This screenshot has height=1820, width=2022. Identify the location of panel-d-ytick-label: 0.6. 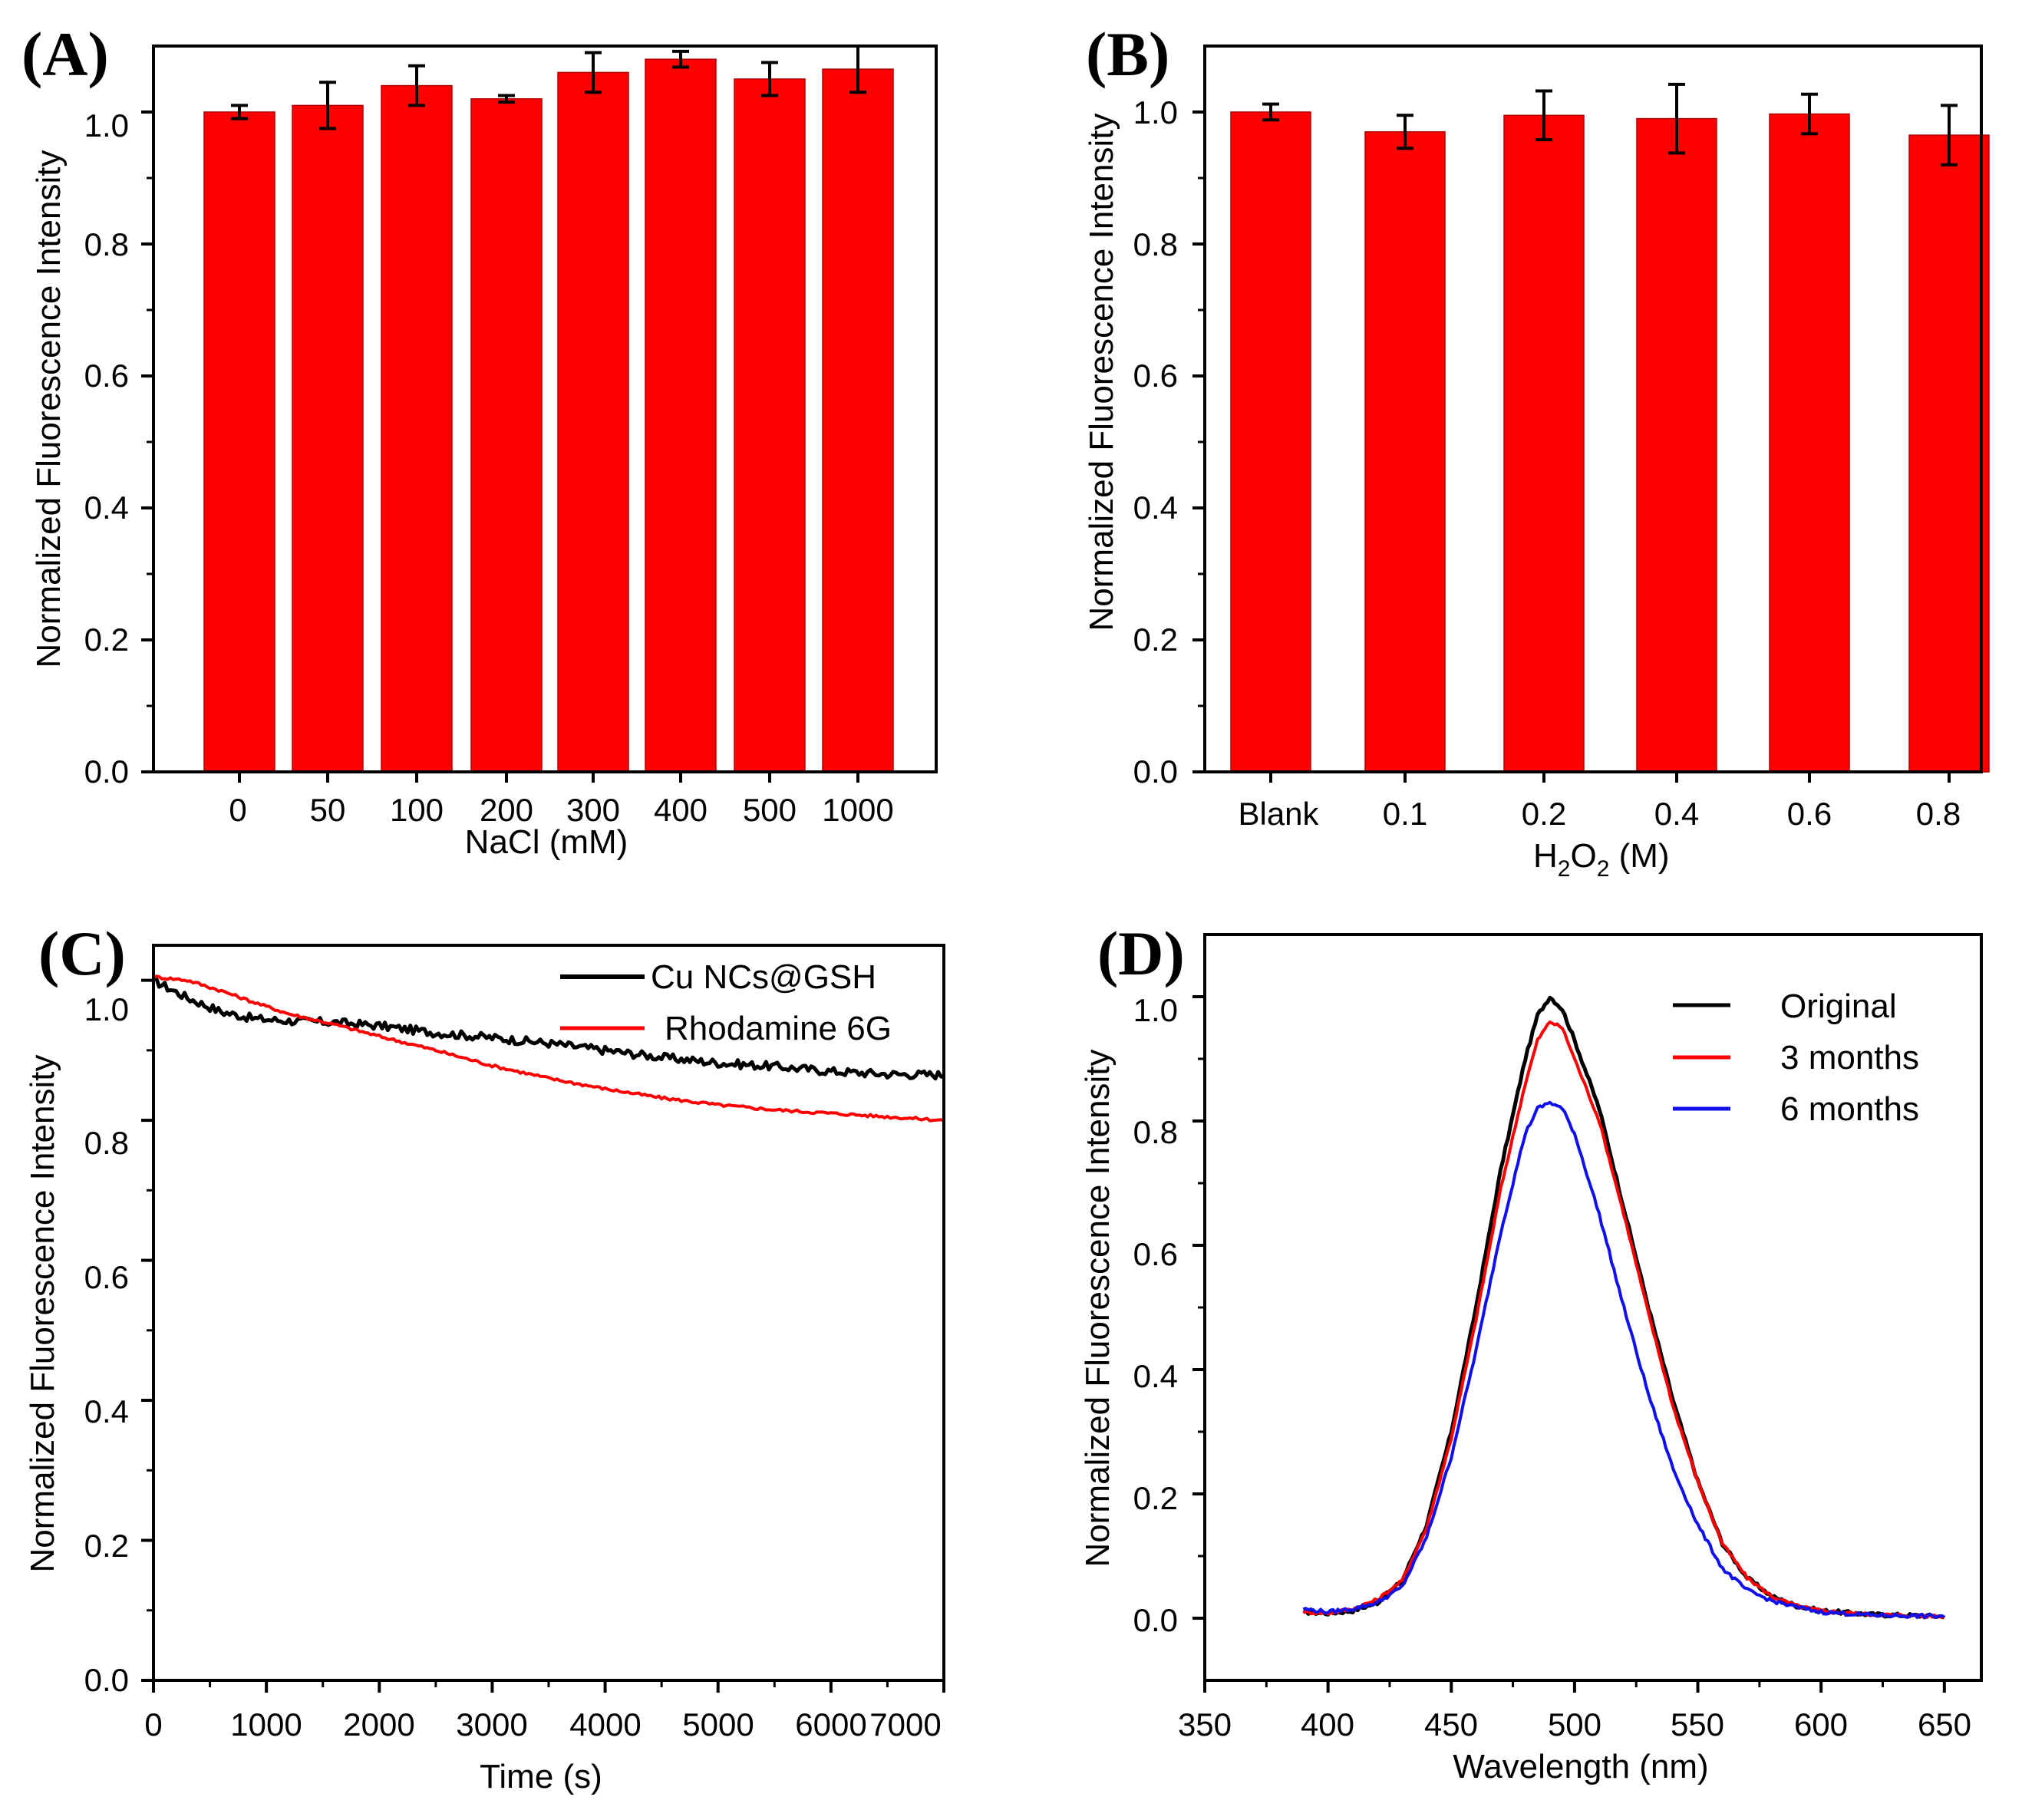
(1155, 1254).